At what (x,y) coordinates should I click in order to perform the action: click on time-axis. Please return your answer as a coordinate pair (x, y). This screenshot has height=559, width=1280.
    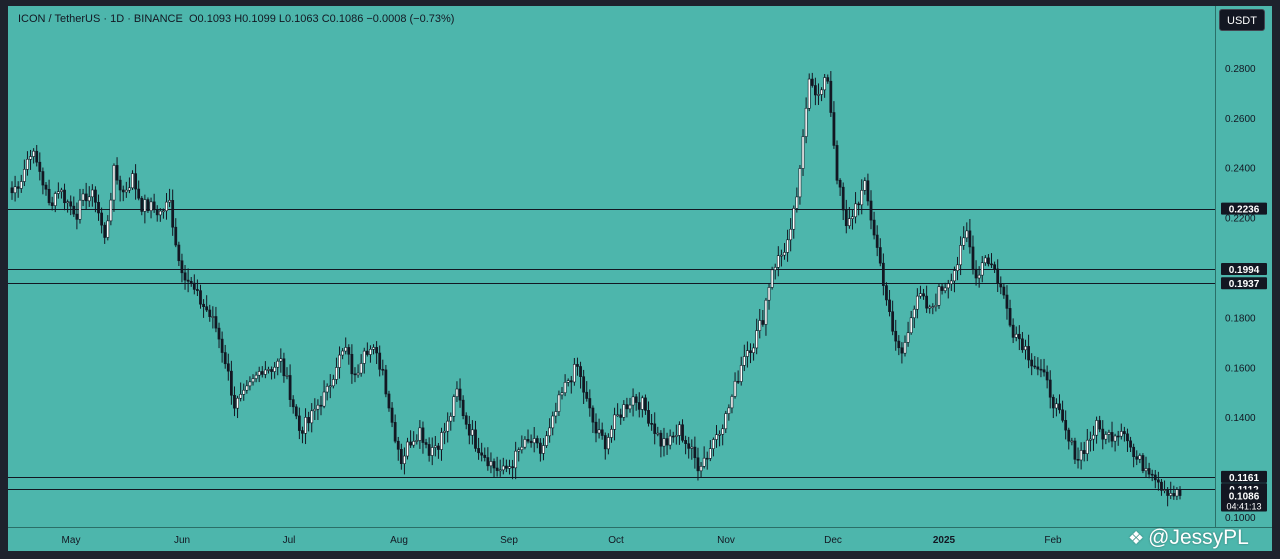
    Looking at the image, I should click on (640, 539).